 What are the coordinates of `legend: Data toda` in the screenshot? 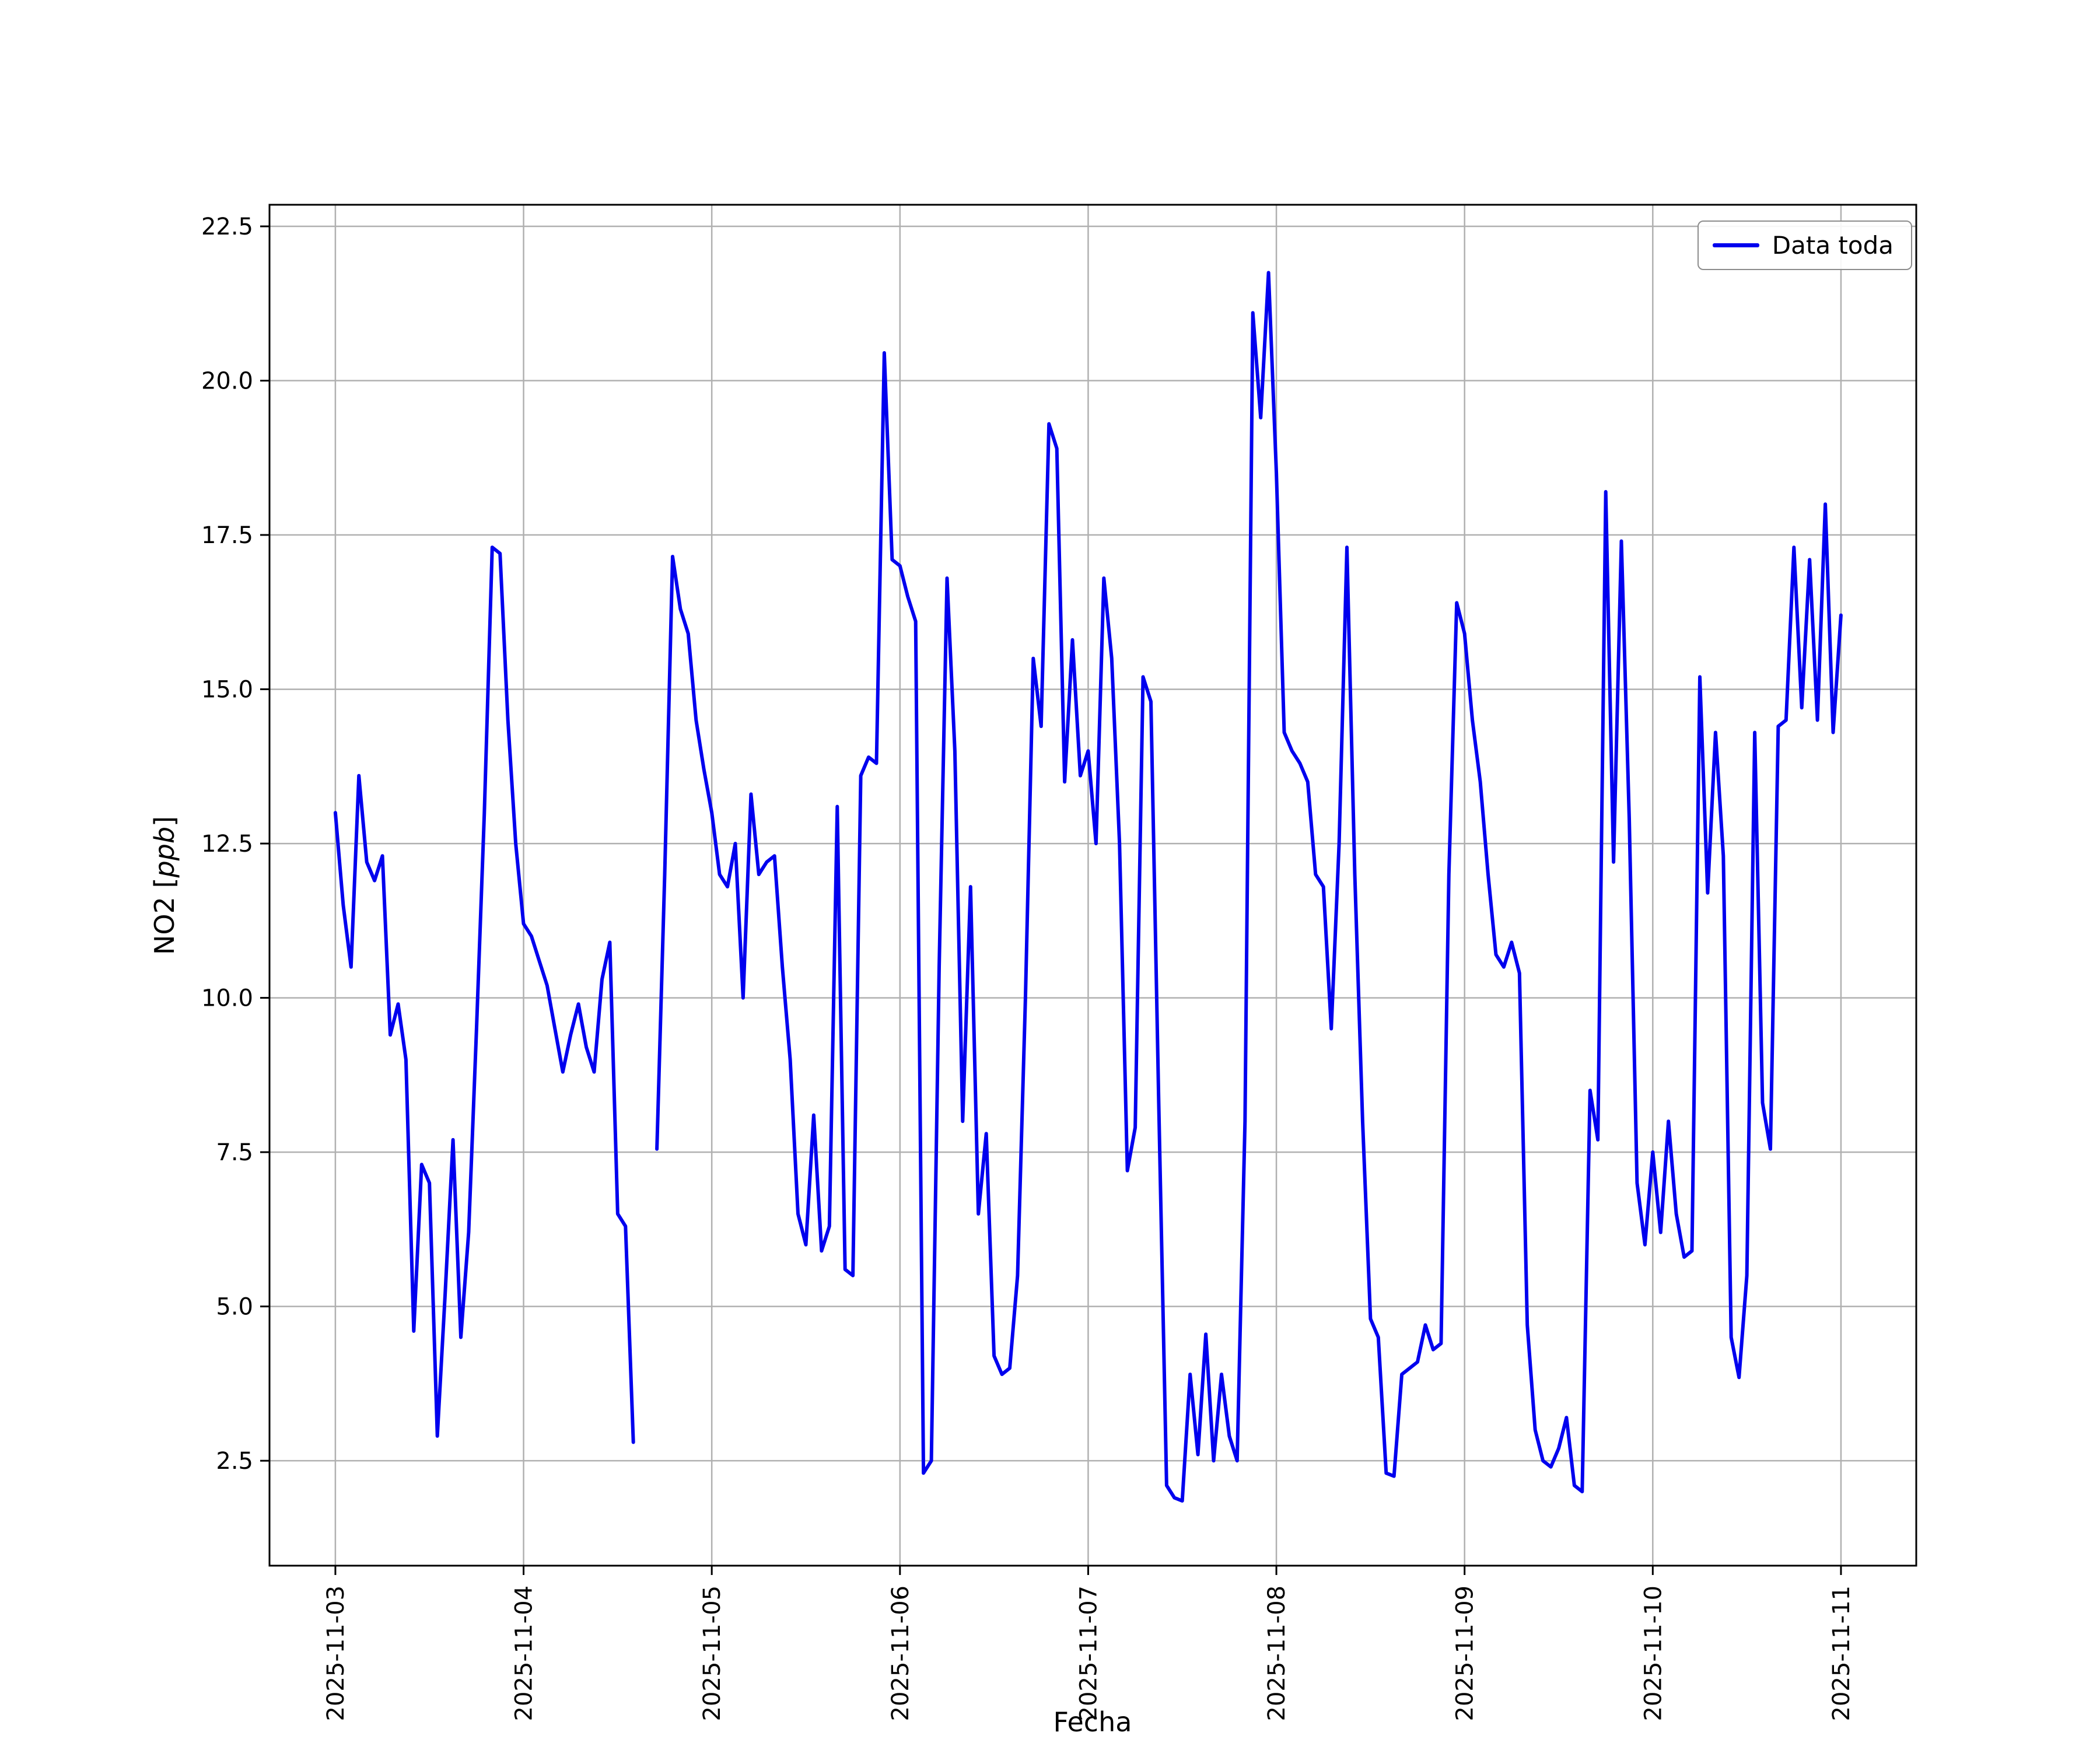 It's located at (1804, 245).